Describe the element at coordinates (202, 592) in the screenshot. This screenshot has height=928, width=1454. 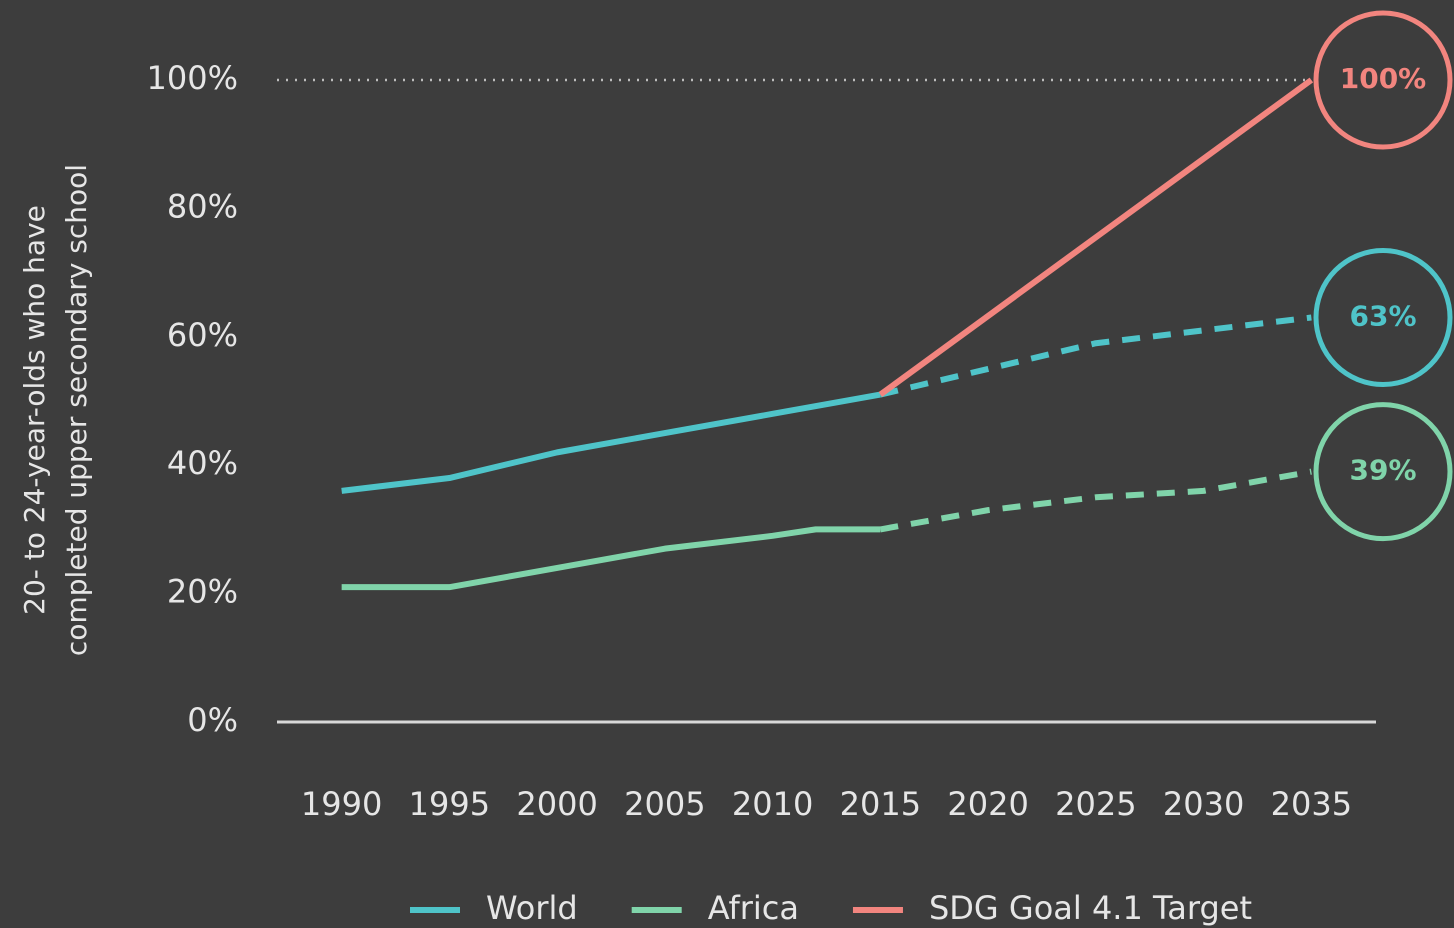
I see `y-tick-label: 20%` at that location.